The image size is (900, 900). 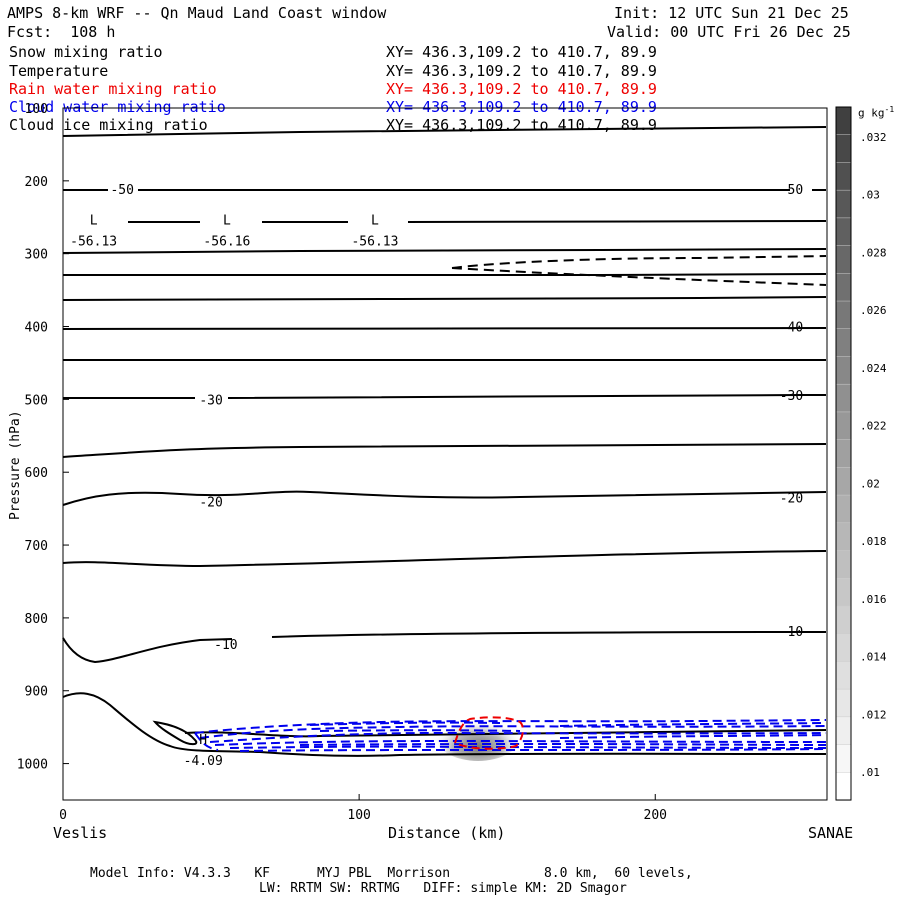 What do you see at coordinates (655, 815) in the screenshot?
I see `x-tick-label: 200` at bounding box center [655, 815].